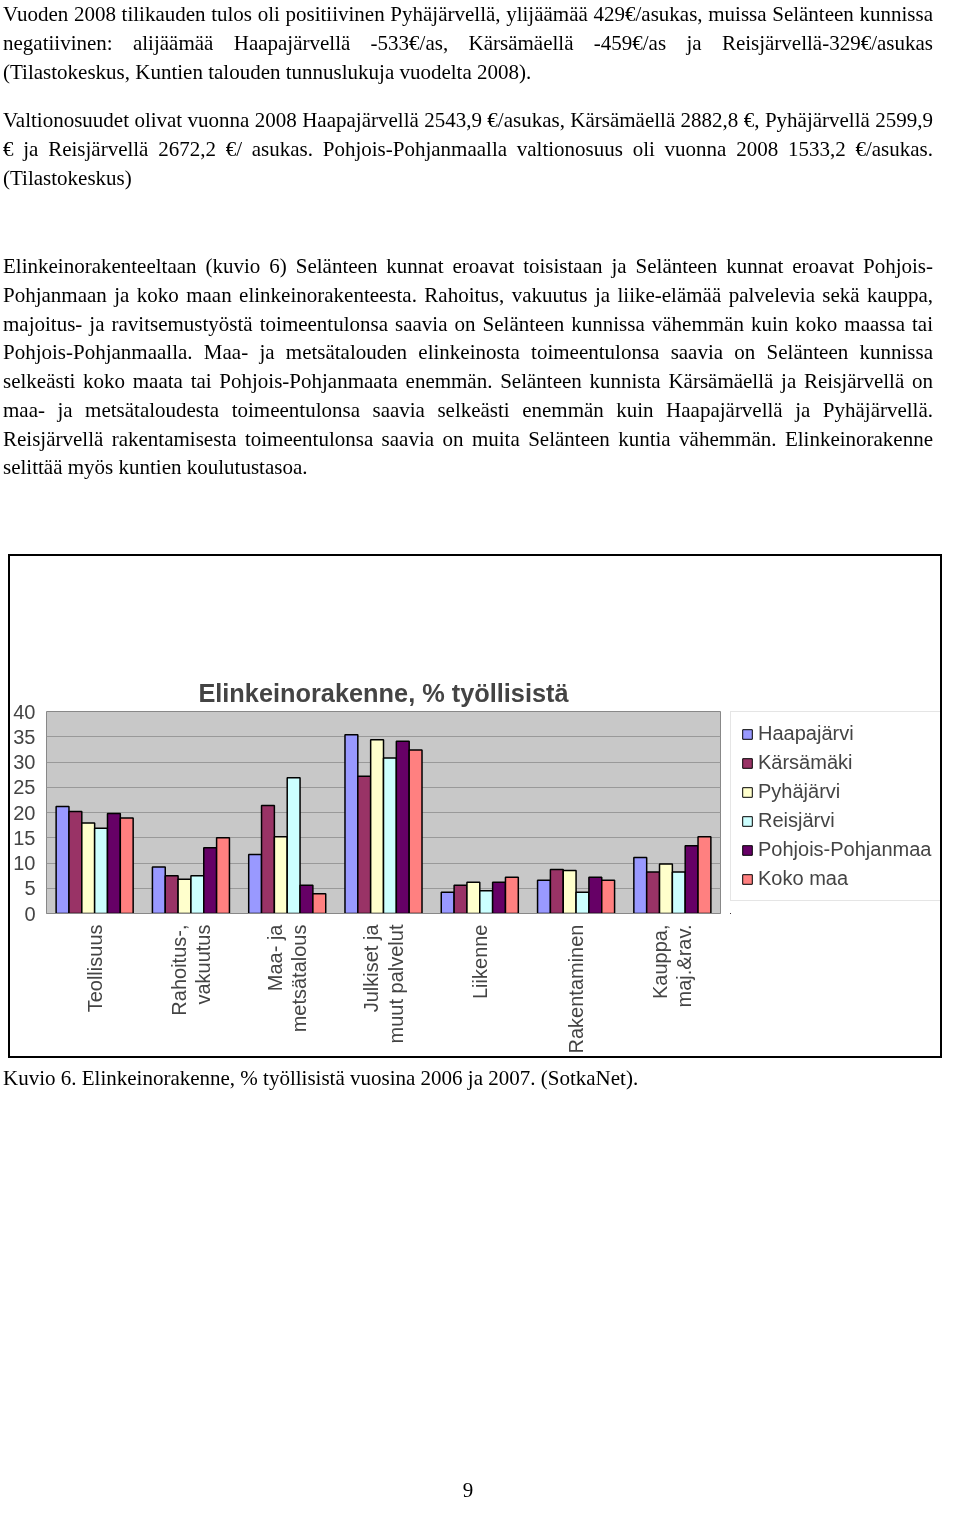 Image resolution: width=960 pixels, height=1525 pixels. What do you see at coordinates (24, 812) in the screenshot?
I see `y-tick-label: 20` at bounding box center [24, 812].